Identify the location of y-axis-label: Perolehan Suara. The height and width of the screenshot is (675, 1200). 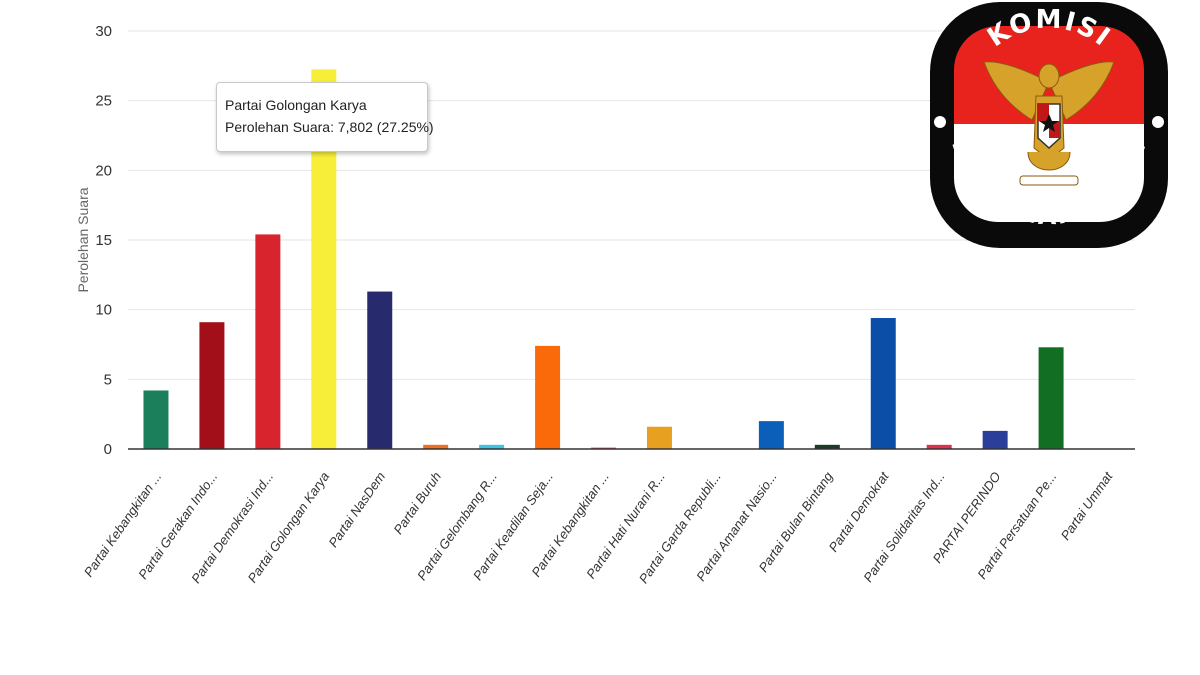
(83, 239).